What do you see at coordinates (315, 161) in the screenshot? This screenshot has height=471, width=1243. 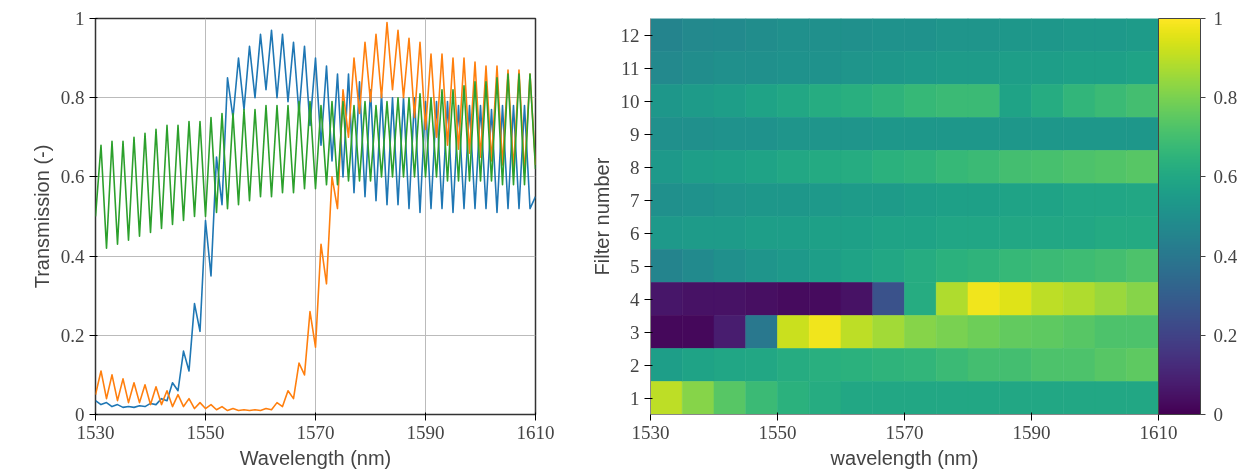 I see `line-series` at bounding box center [315, 161].